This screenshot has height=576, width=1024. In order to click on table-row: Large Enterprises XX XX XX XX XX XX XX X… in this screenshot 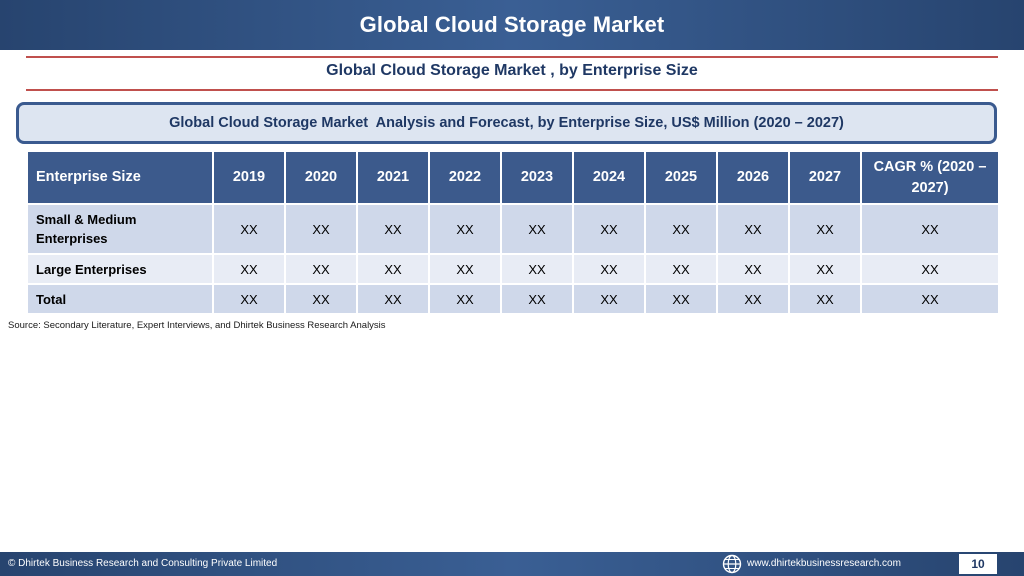, I will do `click(513, 269)`.